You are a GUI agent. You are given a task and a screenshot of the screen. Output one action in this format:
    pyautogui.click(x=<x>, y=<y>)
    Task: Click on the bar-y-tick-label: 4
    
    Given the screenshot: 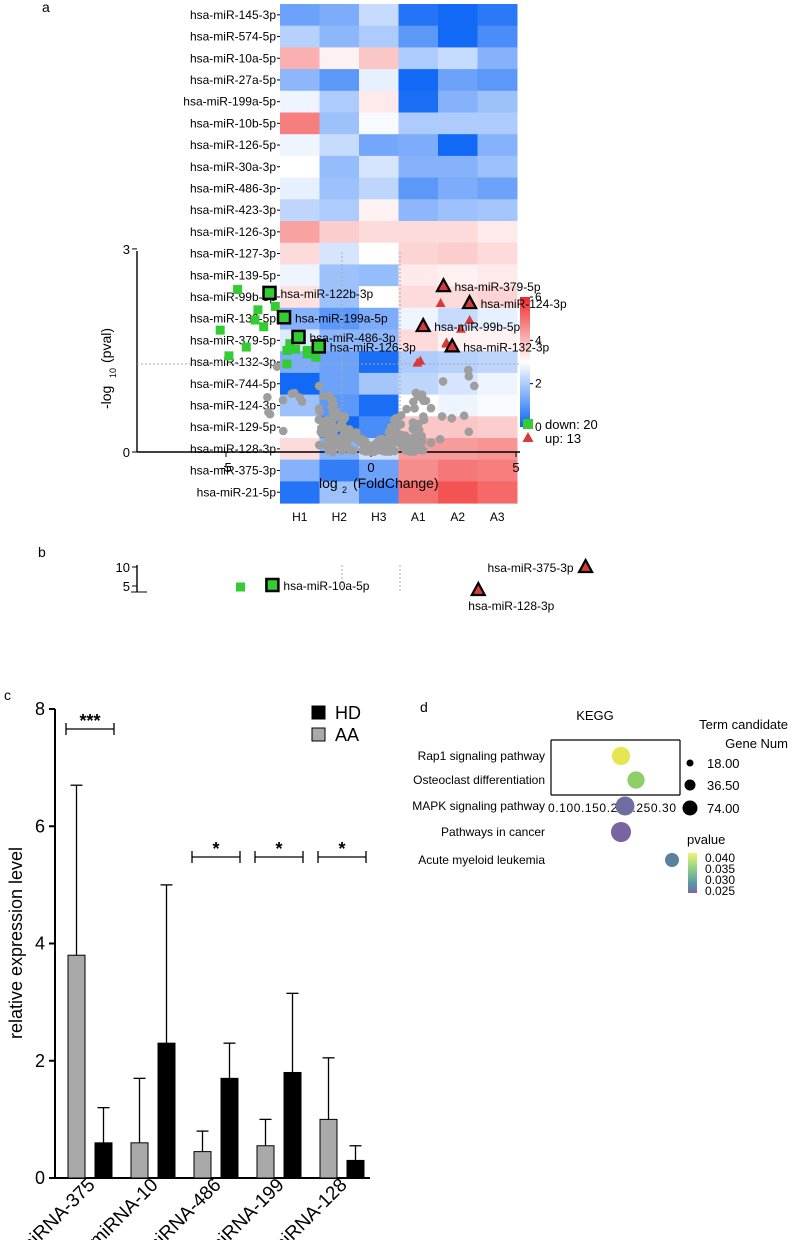 What is the action you would take?
    pyautogui.click(x=40, y=944)
    